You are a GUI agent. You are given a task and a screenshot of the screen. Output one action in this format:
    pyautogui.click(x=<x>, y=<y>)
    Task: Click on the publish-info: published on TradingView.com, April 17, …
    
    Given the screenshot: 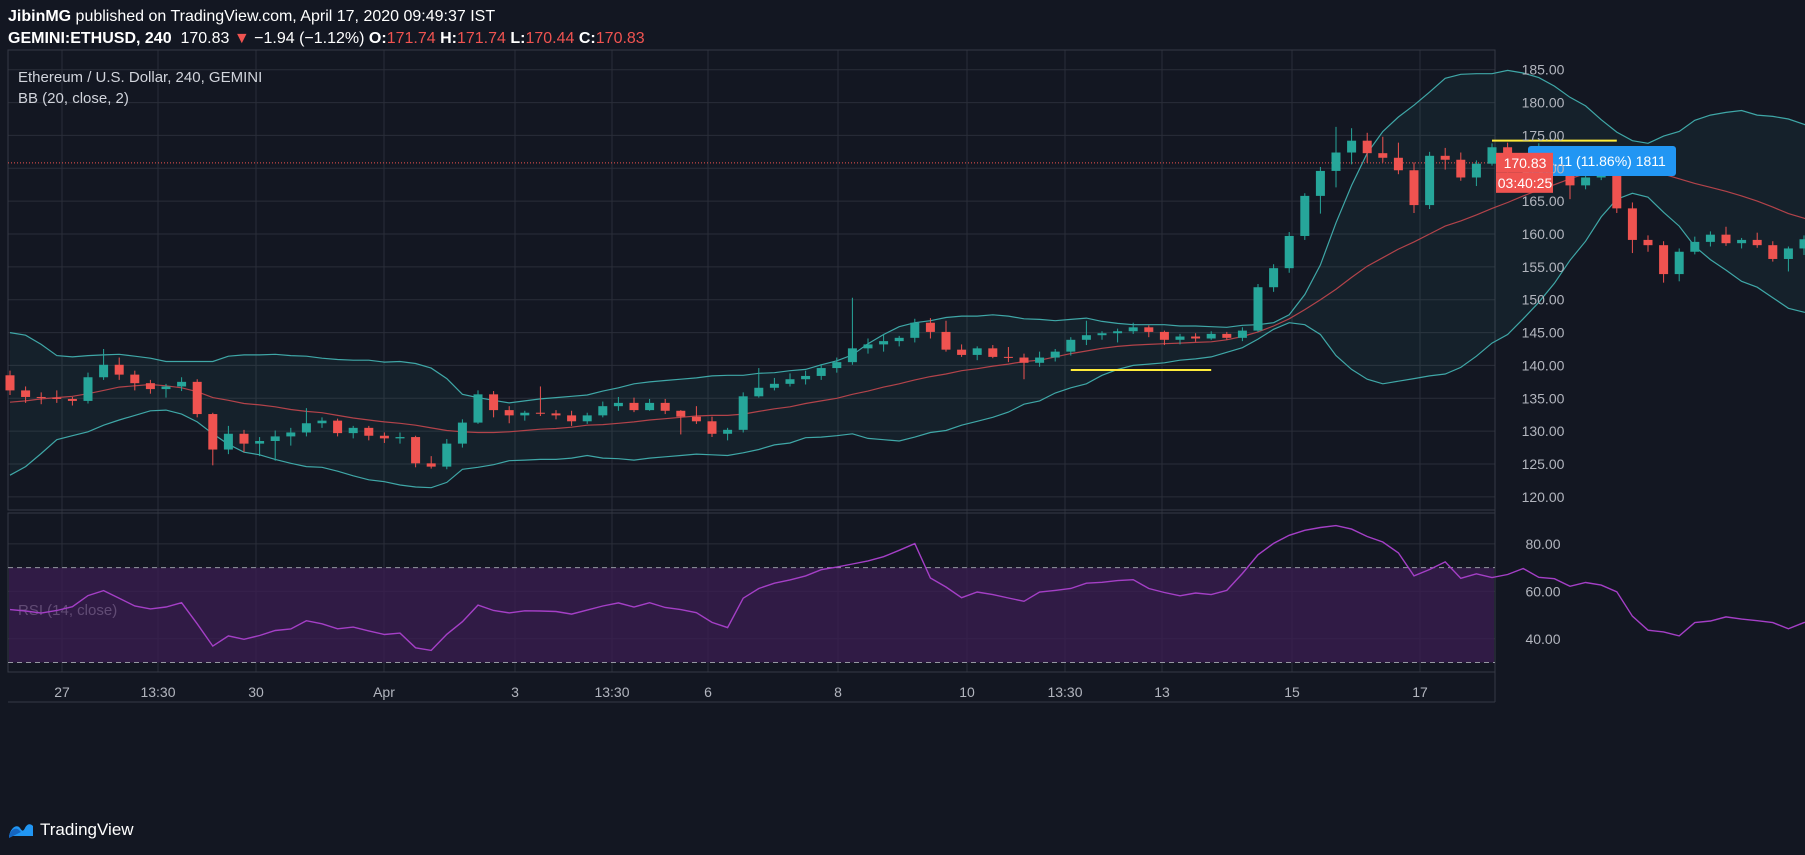 What is the action you would take?
    pyautogui.click(x=283, y=16)
    